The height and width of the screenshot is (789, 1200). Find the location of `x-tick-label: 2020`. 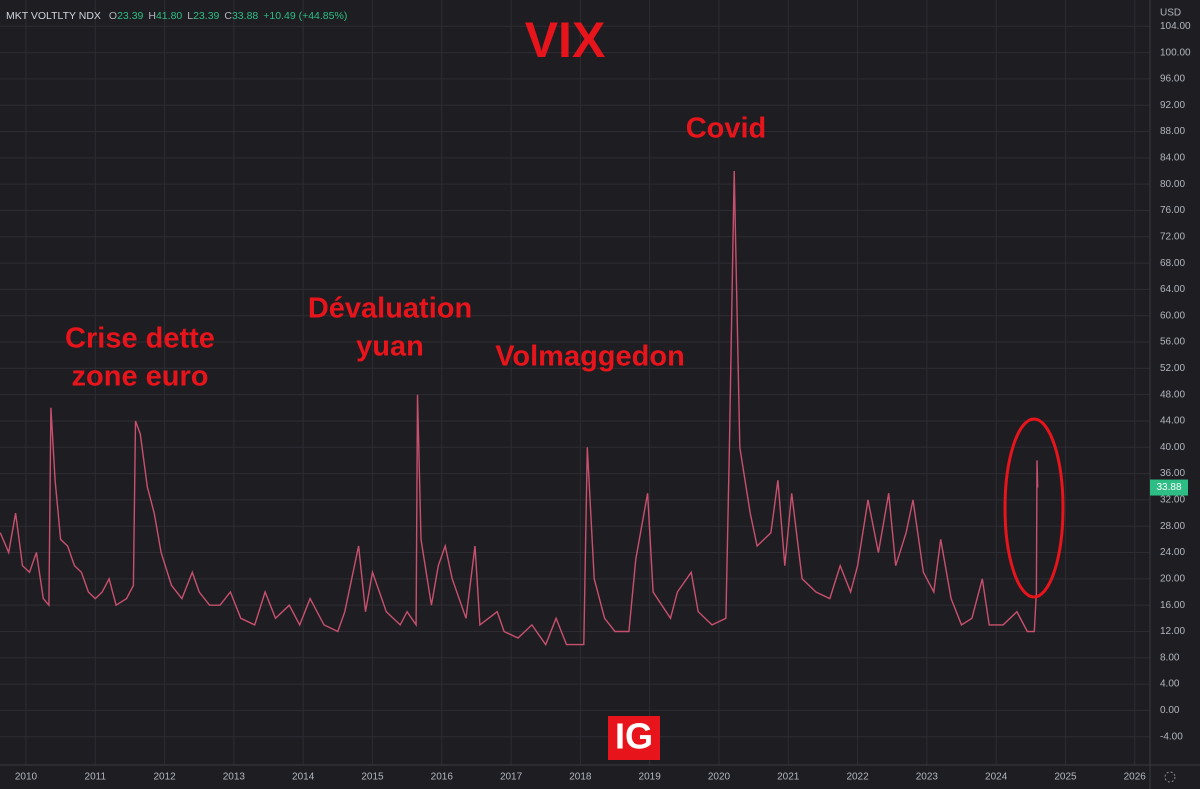

x-tick-label: 2020 is located at coordinates (719, 777).